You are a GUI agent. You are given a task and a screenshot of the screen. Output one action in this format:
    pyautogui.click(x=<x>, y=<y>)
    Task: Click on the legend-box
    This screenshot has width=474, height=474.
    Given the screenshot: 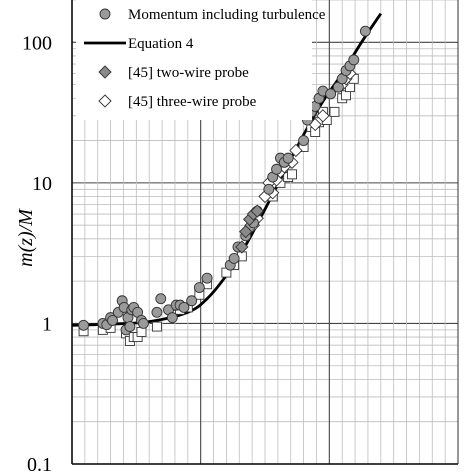 What is the action you would take?
    pyautogui.click(x=194, y=60)
    